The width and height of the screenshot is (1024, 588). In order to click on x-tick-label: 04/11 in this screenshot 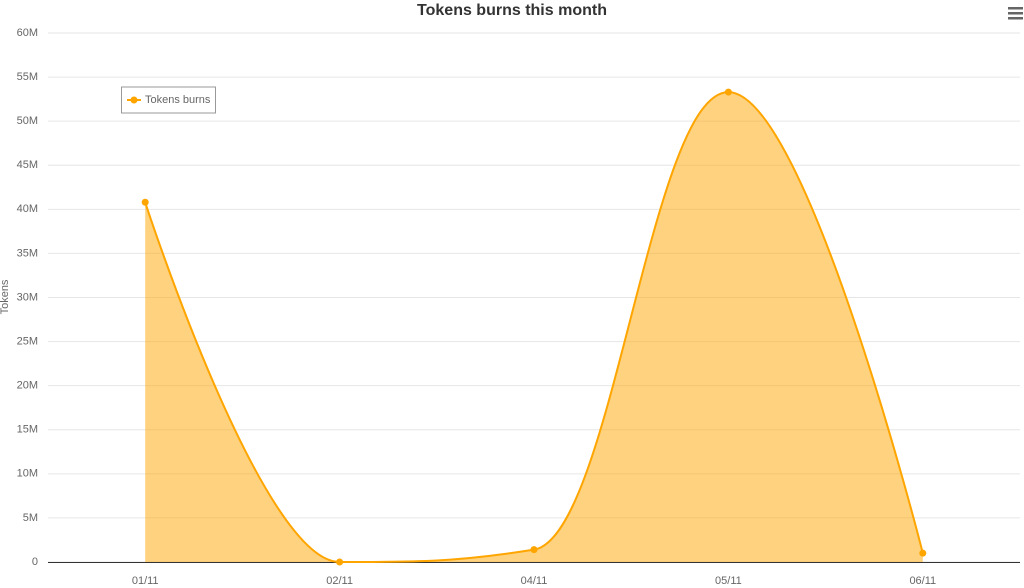, I will do `click(534, 581)`.